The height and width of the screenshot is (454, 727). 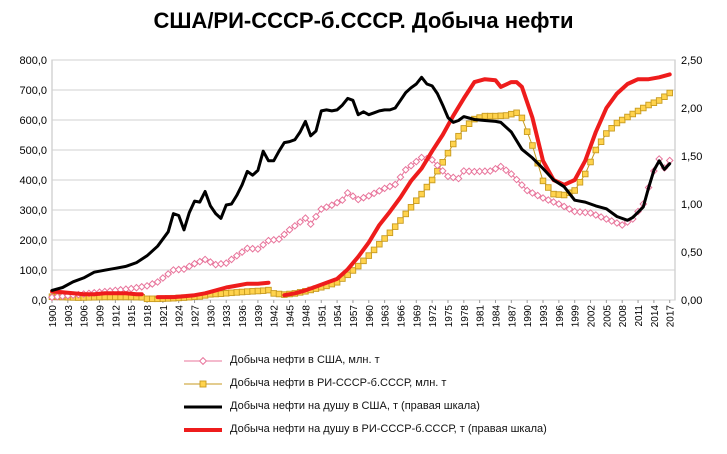 I want to click on x-tick-label: 1996, so click(x=560, y=316).